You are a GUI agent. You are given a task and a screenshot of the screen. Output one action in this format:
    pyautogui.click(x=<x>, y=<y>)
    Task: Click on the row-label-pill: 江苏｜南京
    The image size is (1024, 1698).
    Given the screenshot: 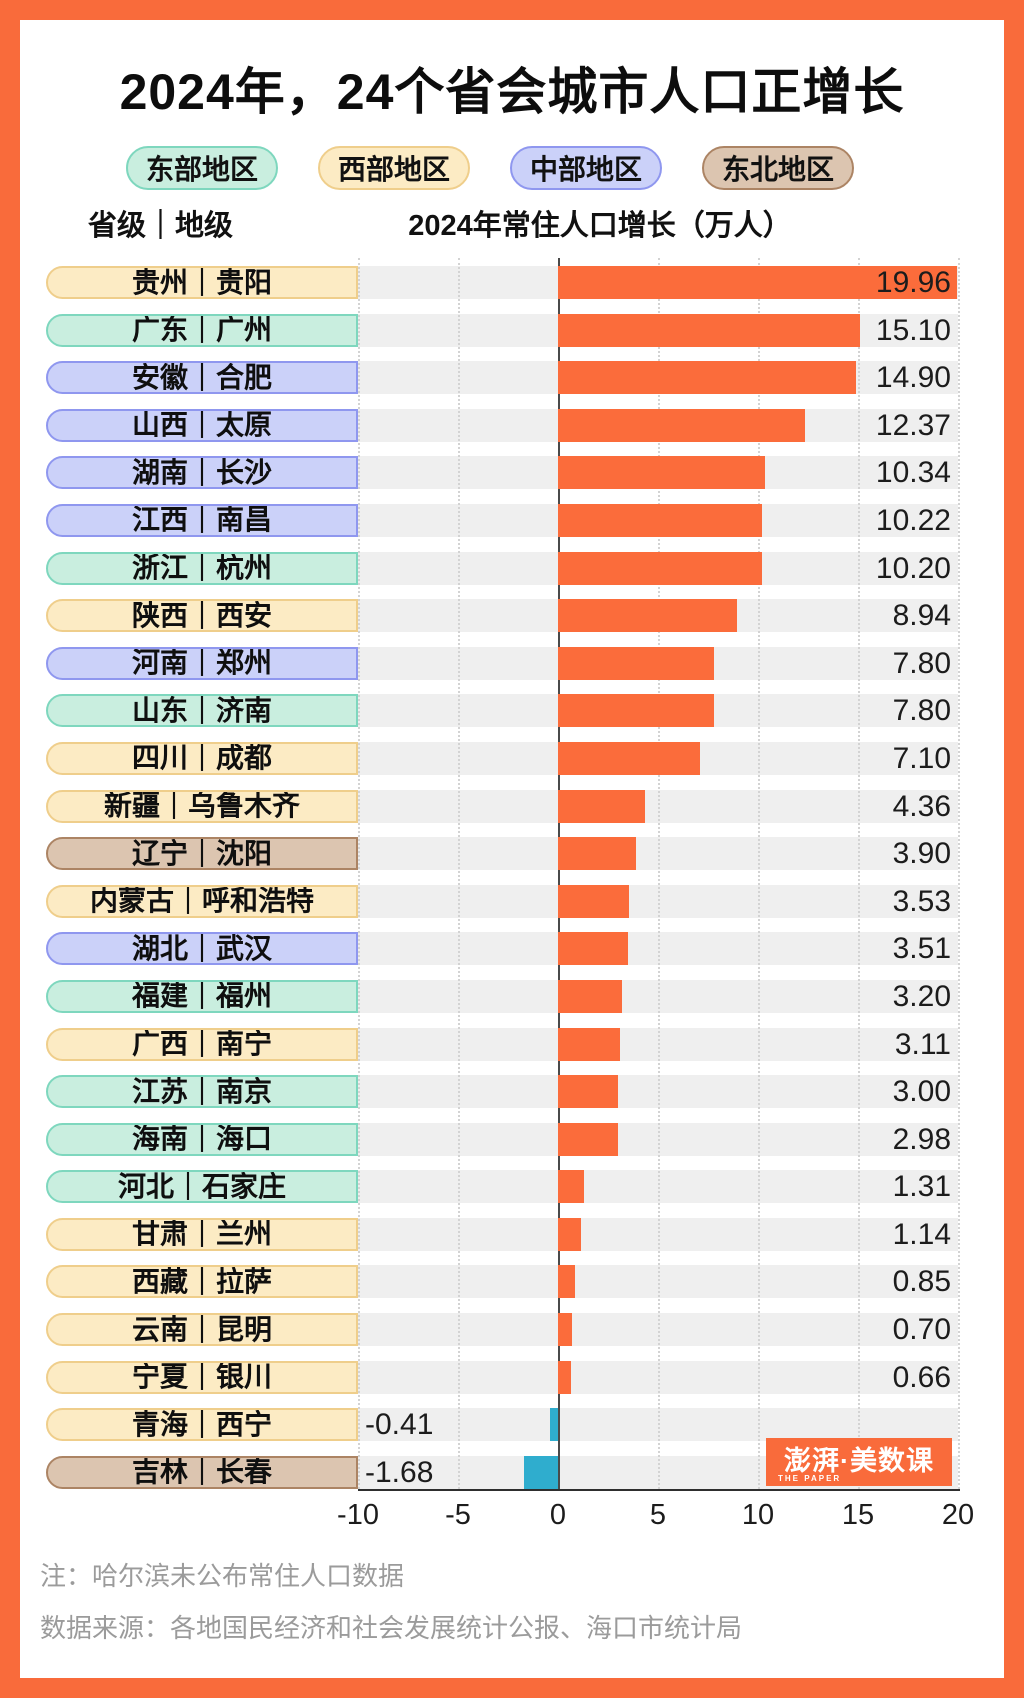 What is the action you would take?
    pyautogui.click(x=202, y=1092)
    